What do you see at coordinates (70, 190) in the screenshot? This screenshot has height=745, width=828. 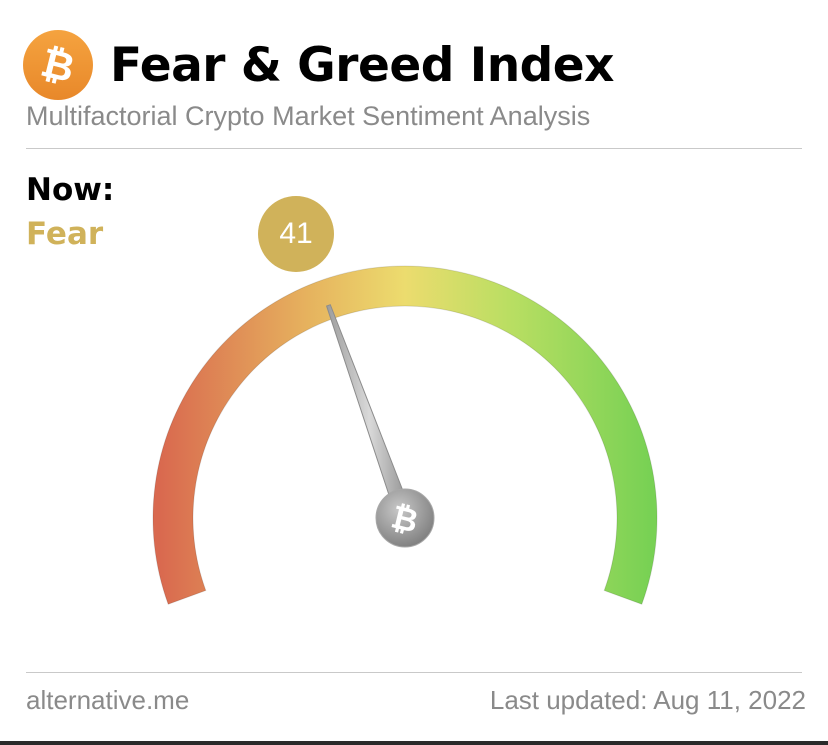 I see `now-label: Now:` at bounding box center [70, 190].